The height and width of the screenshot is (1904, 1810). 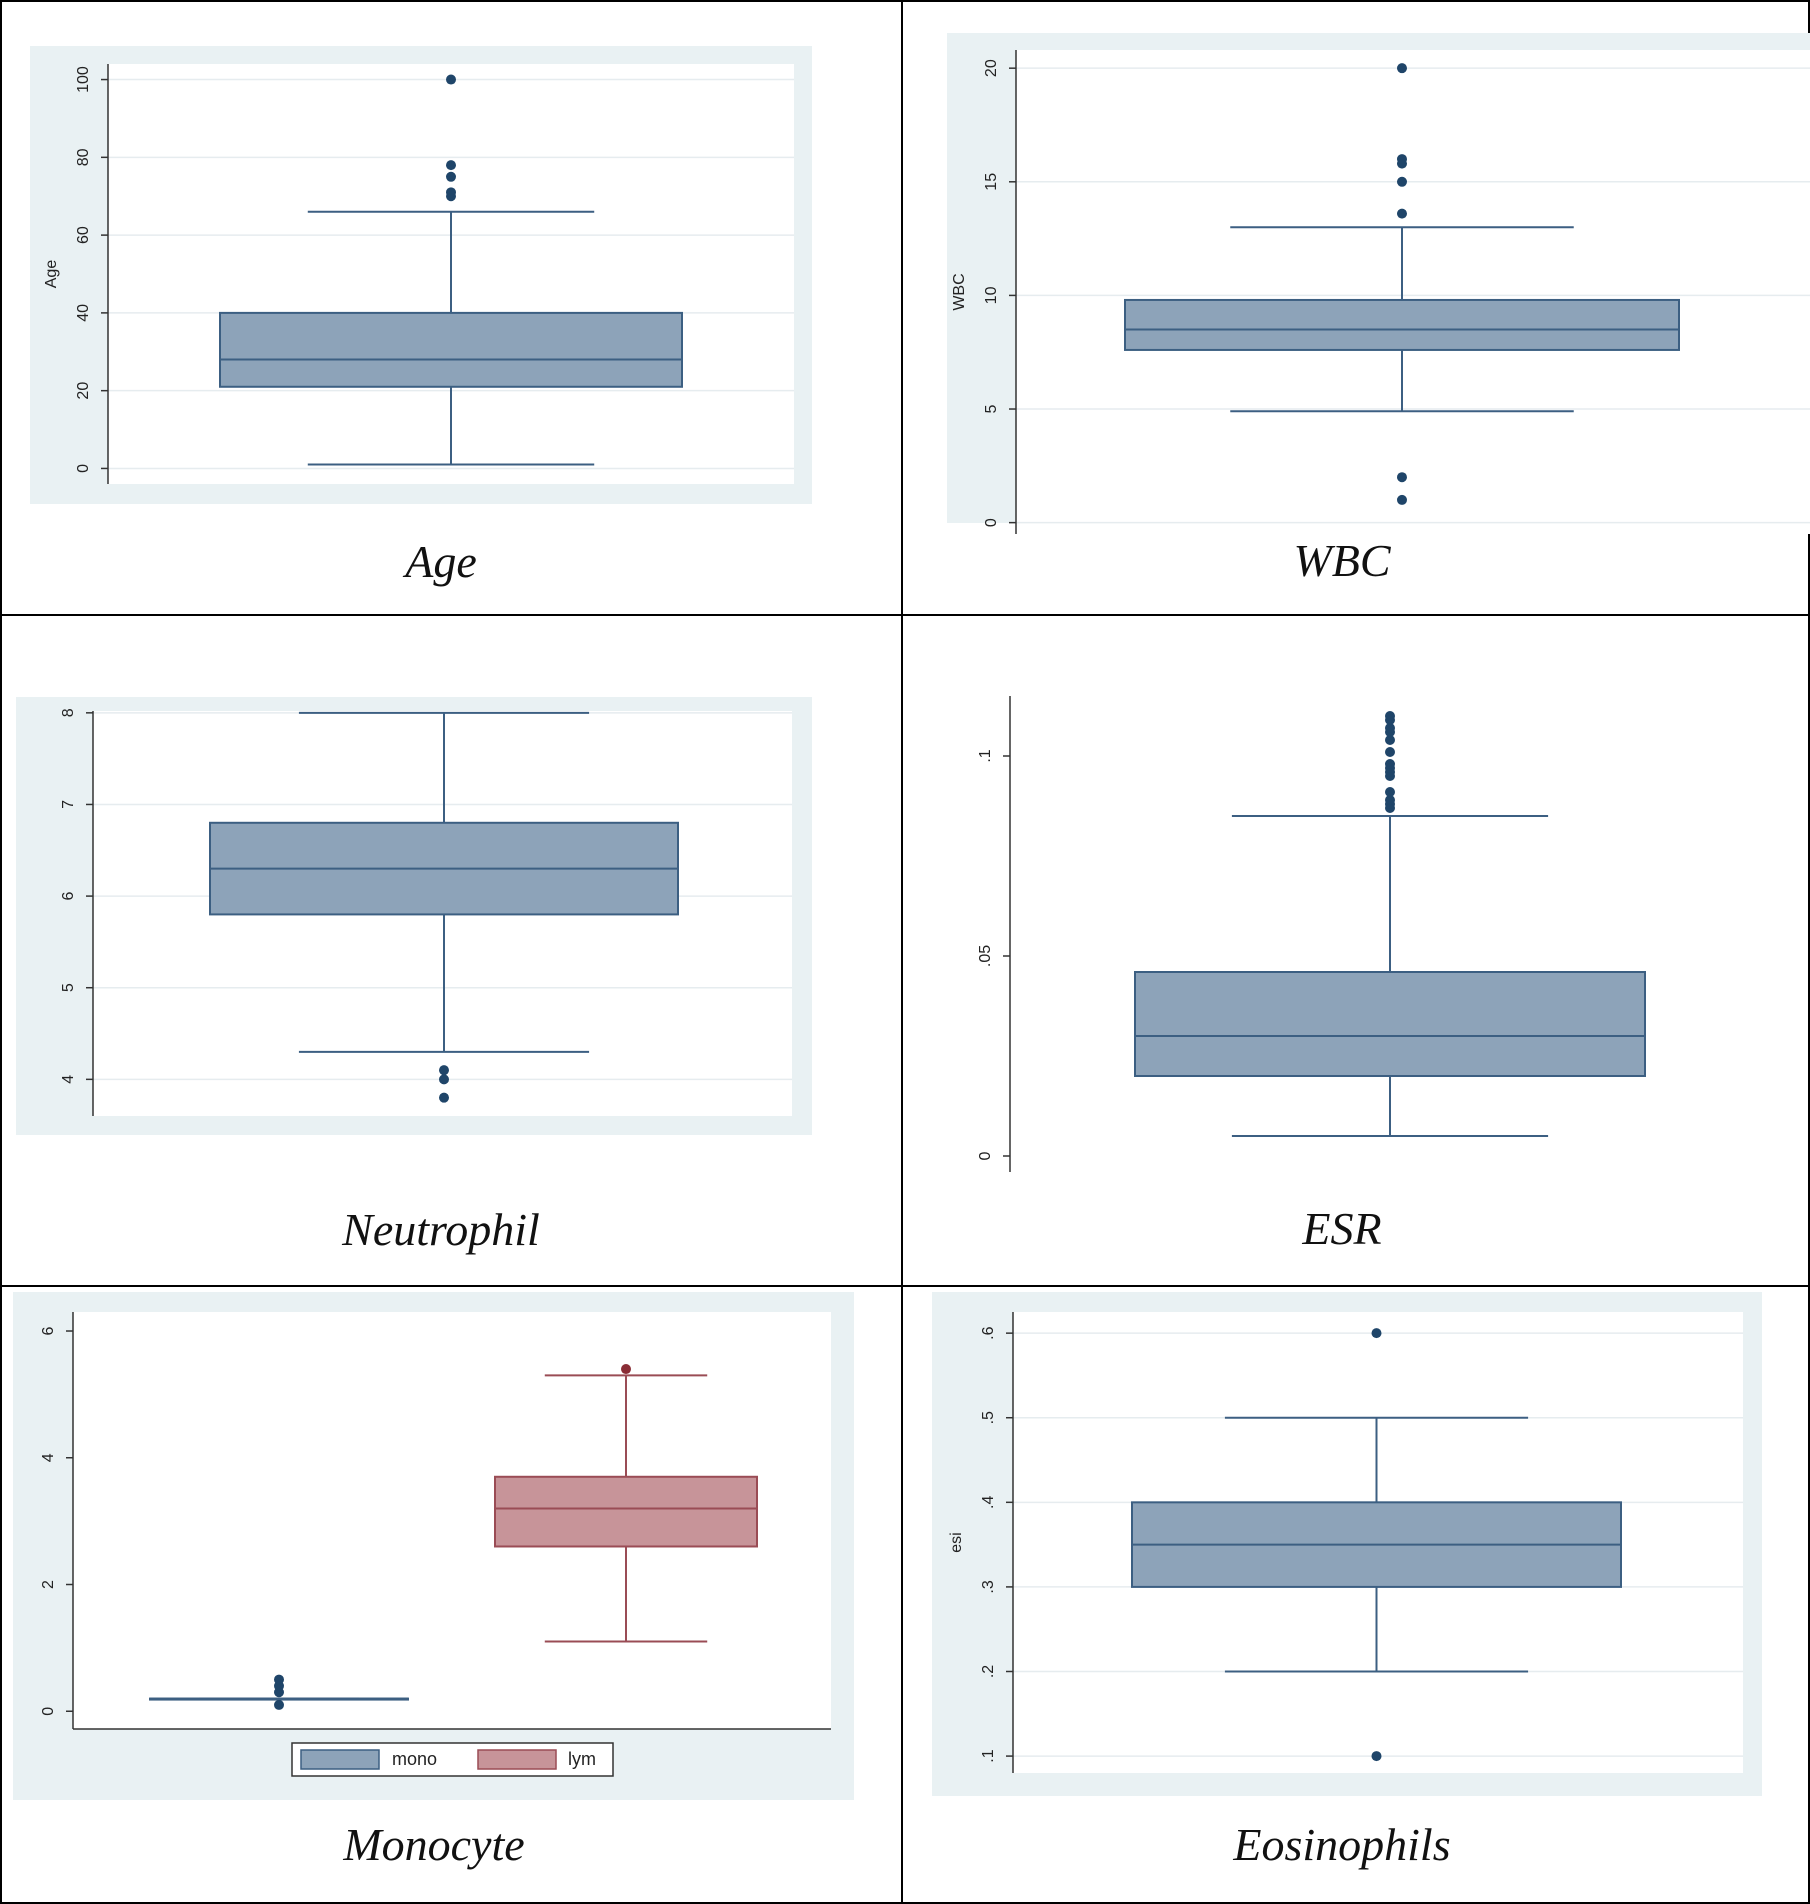 What do you see at coordinates (48, 1584) in the screenshot?
I see `y-tick-label: 2` at bounding box center [48, 1584].